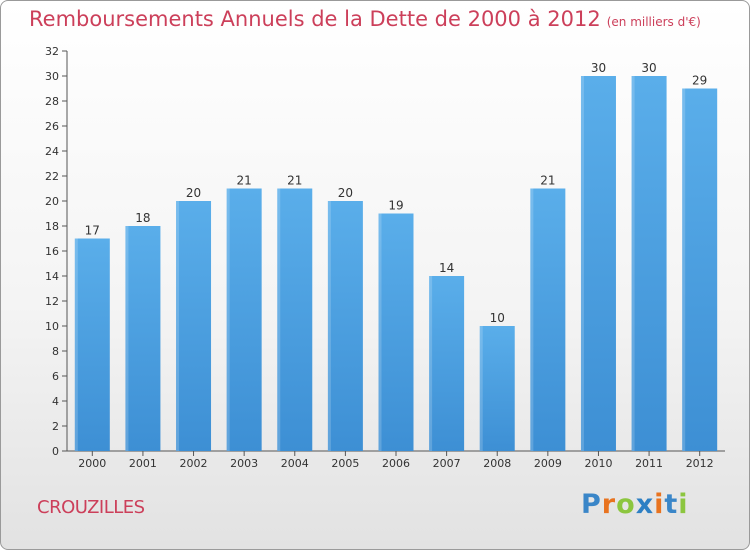 This screenshot has width=750, height=550. What do you see at coordinates (653, 22) in the screenshot?
I see `chart-subtitle: (en milliers d'€)` at bounding box center [653, 22].